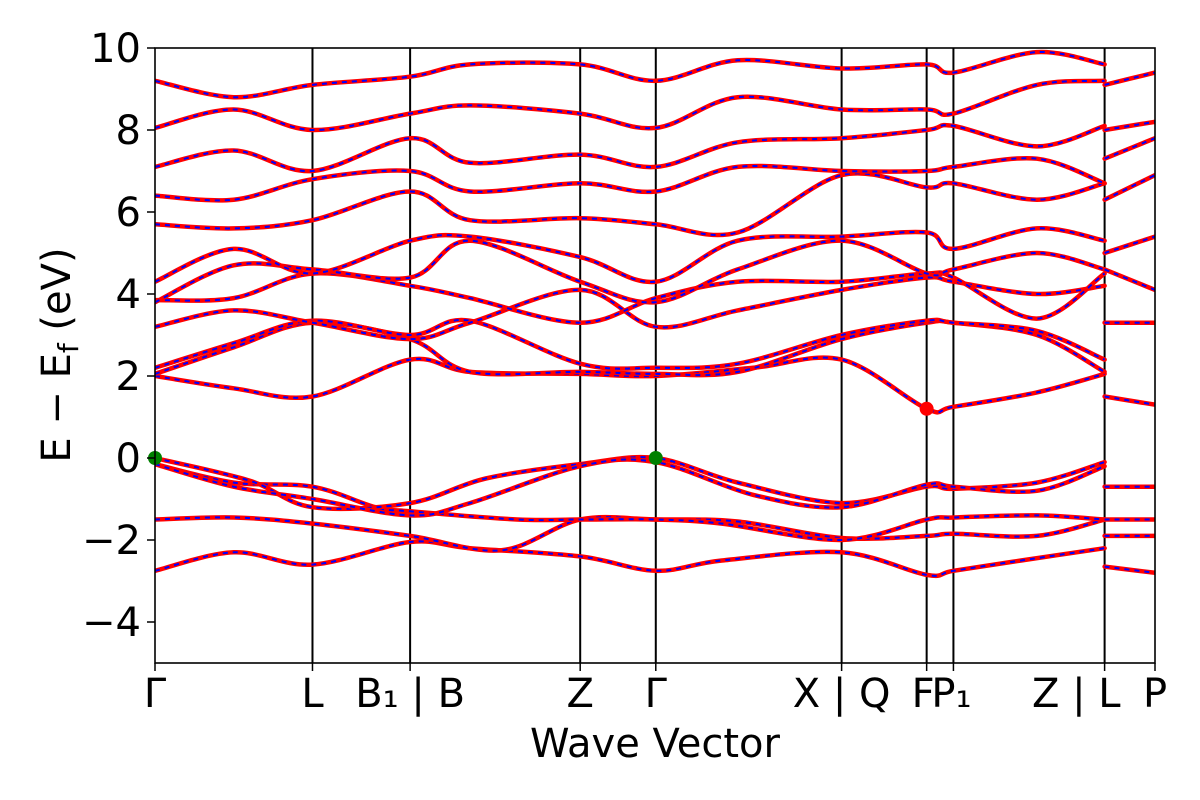  I want to click on y-axis-label-unit: (eV), so click(57, 295).